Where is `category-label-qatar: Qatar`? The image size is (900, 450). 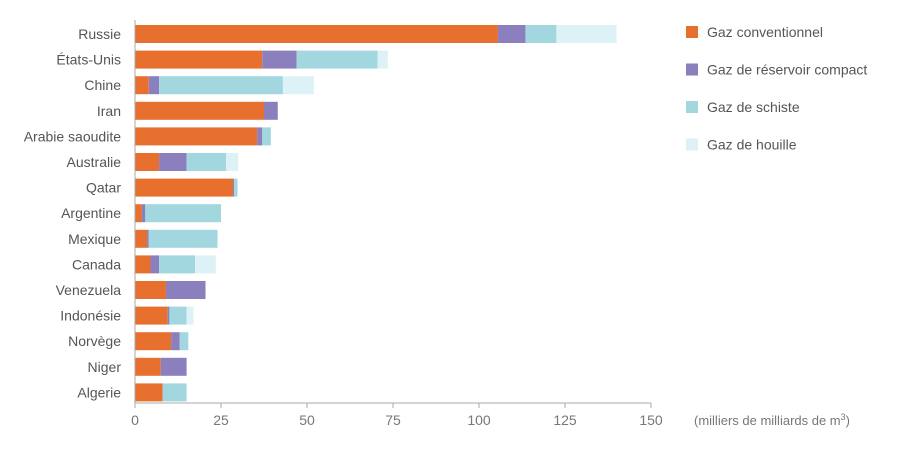 category-label-qatar: Qatar is located at coordinates (103, 188).